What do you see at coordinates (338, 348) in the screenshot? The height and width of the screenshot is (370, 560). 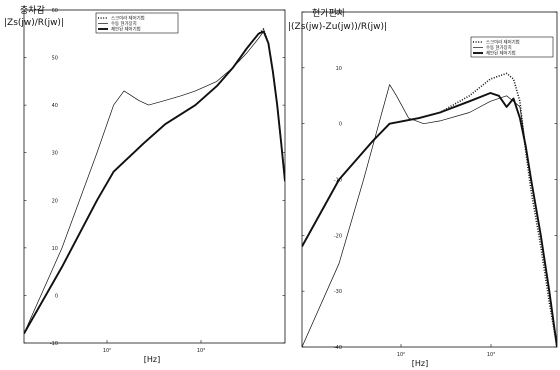 I see `y-tick-label: -40` at bounding box center [338, 348].